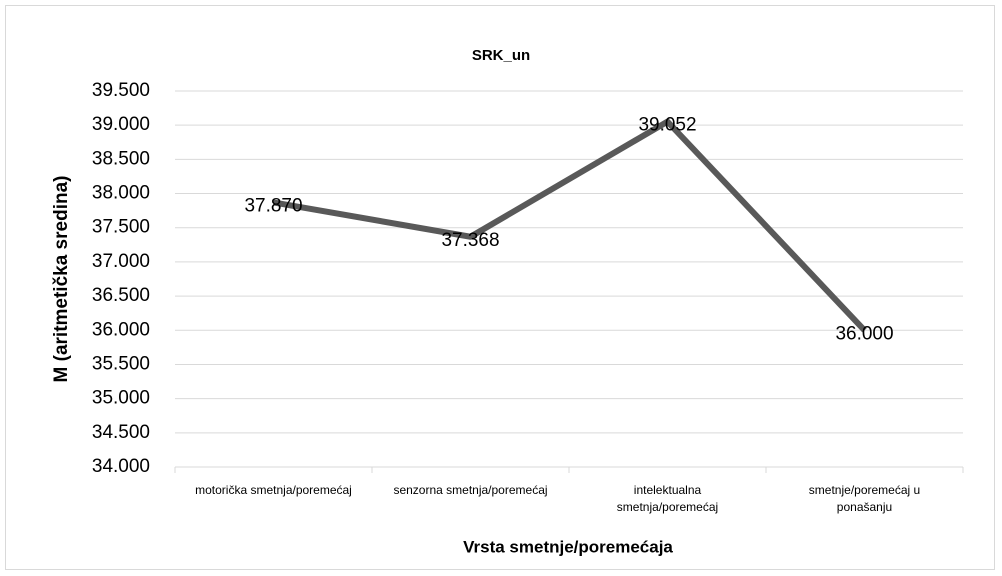 The height and width of the screenshot is (576, 1002). I want to click on y-tick-label: 34.500, so click(121, 432).